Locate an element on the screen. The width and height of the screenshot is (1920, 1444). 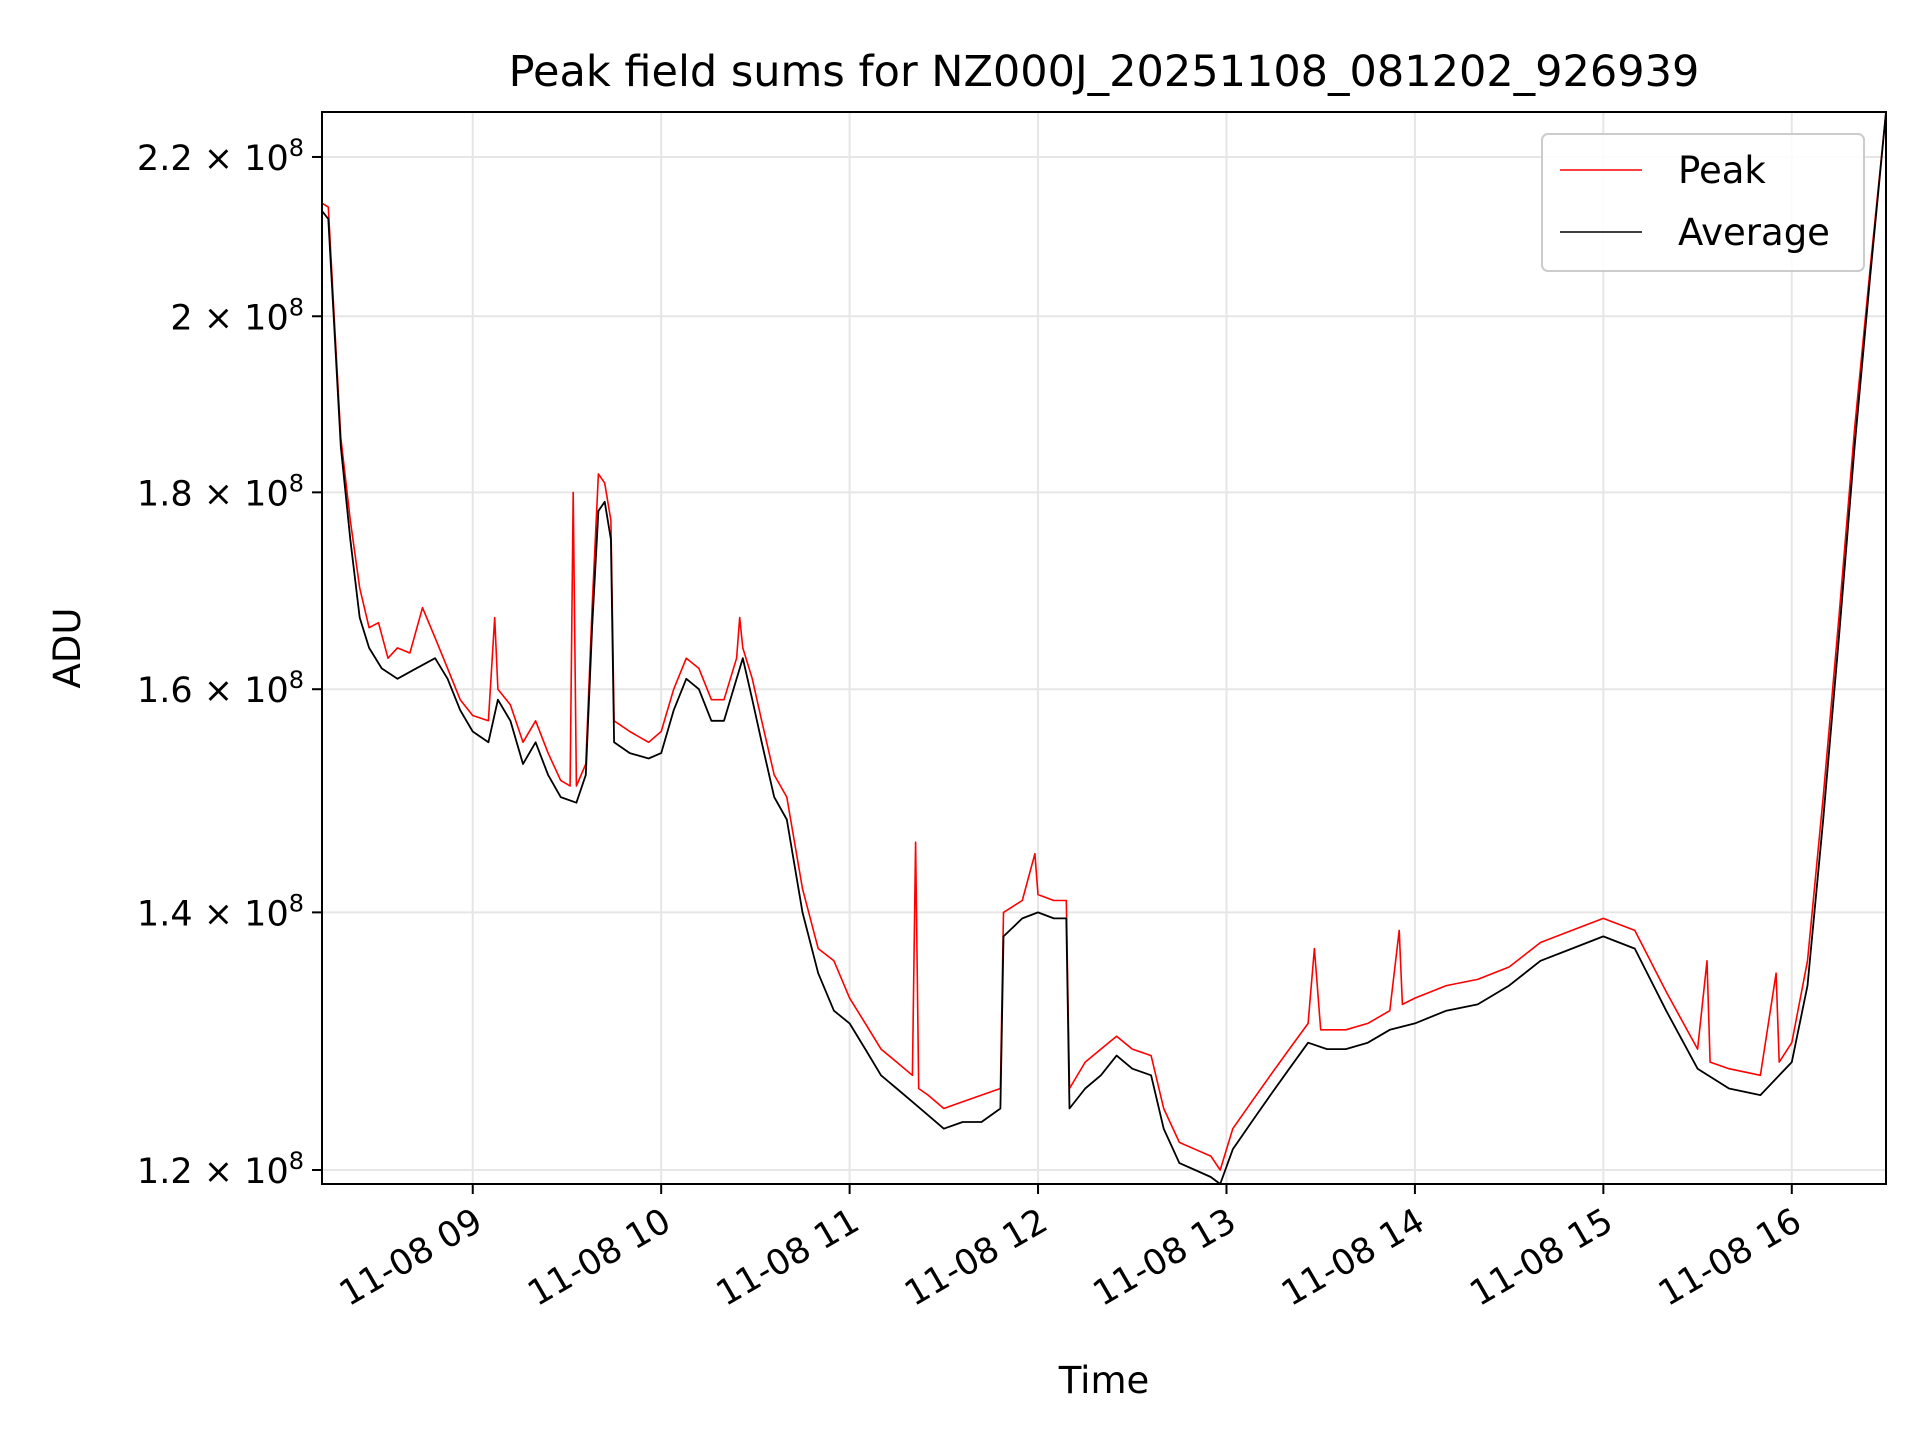
y-tick-label: 1.2 × 108 is located at coordinates (220, 1169).